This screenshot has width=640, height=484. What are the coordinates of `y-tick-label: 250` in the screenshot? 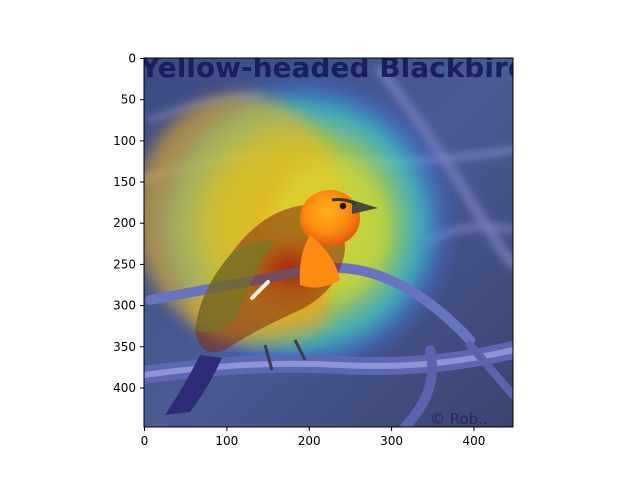 It's located at (124, 264).